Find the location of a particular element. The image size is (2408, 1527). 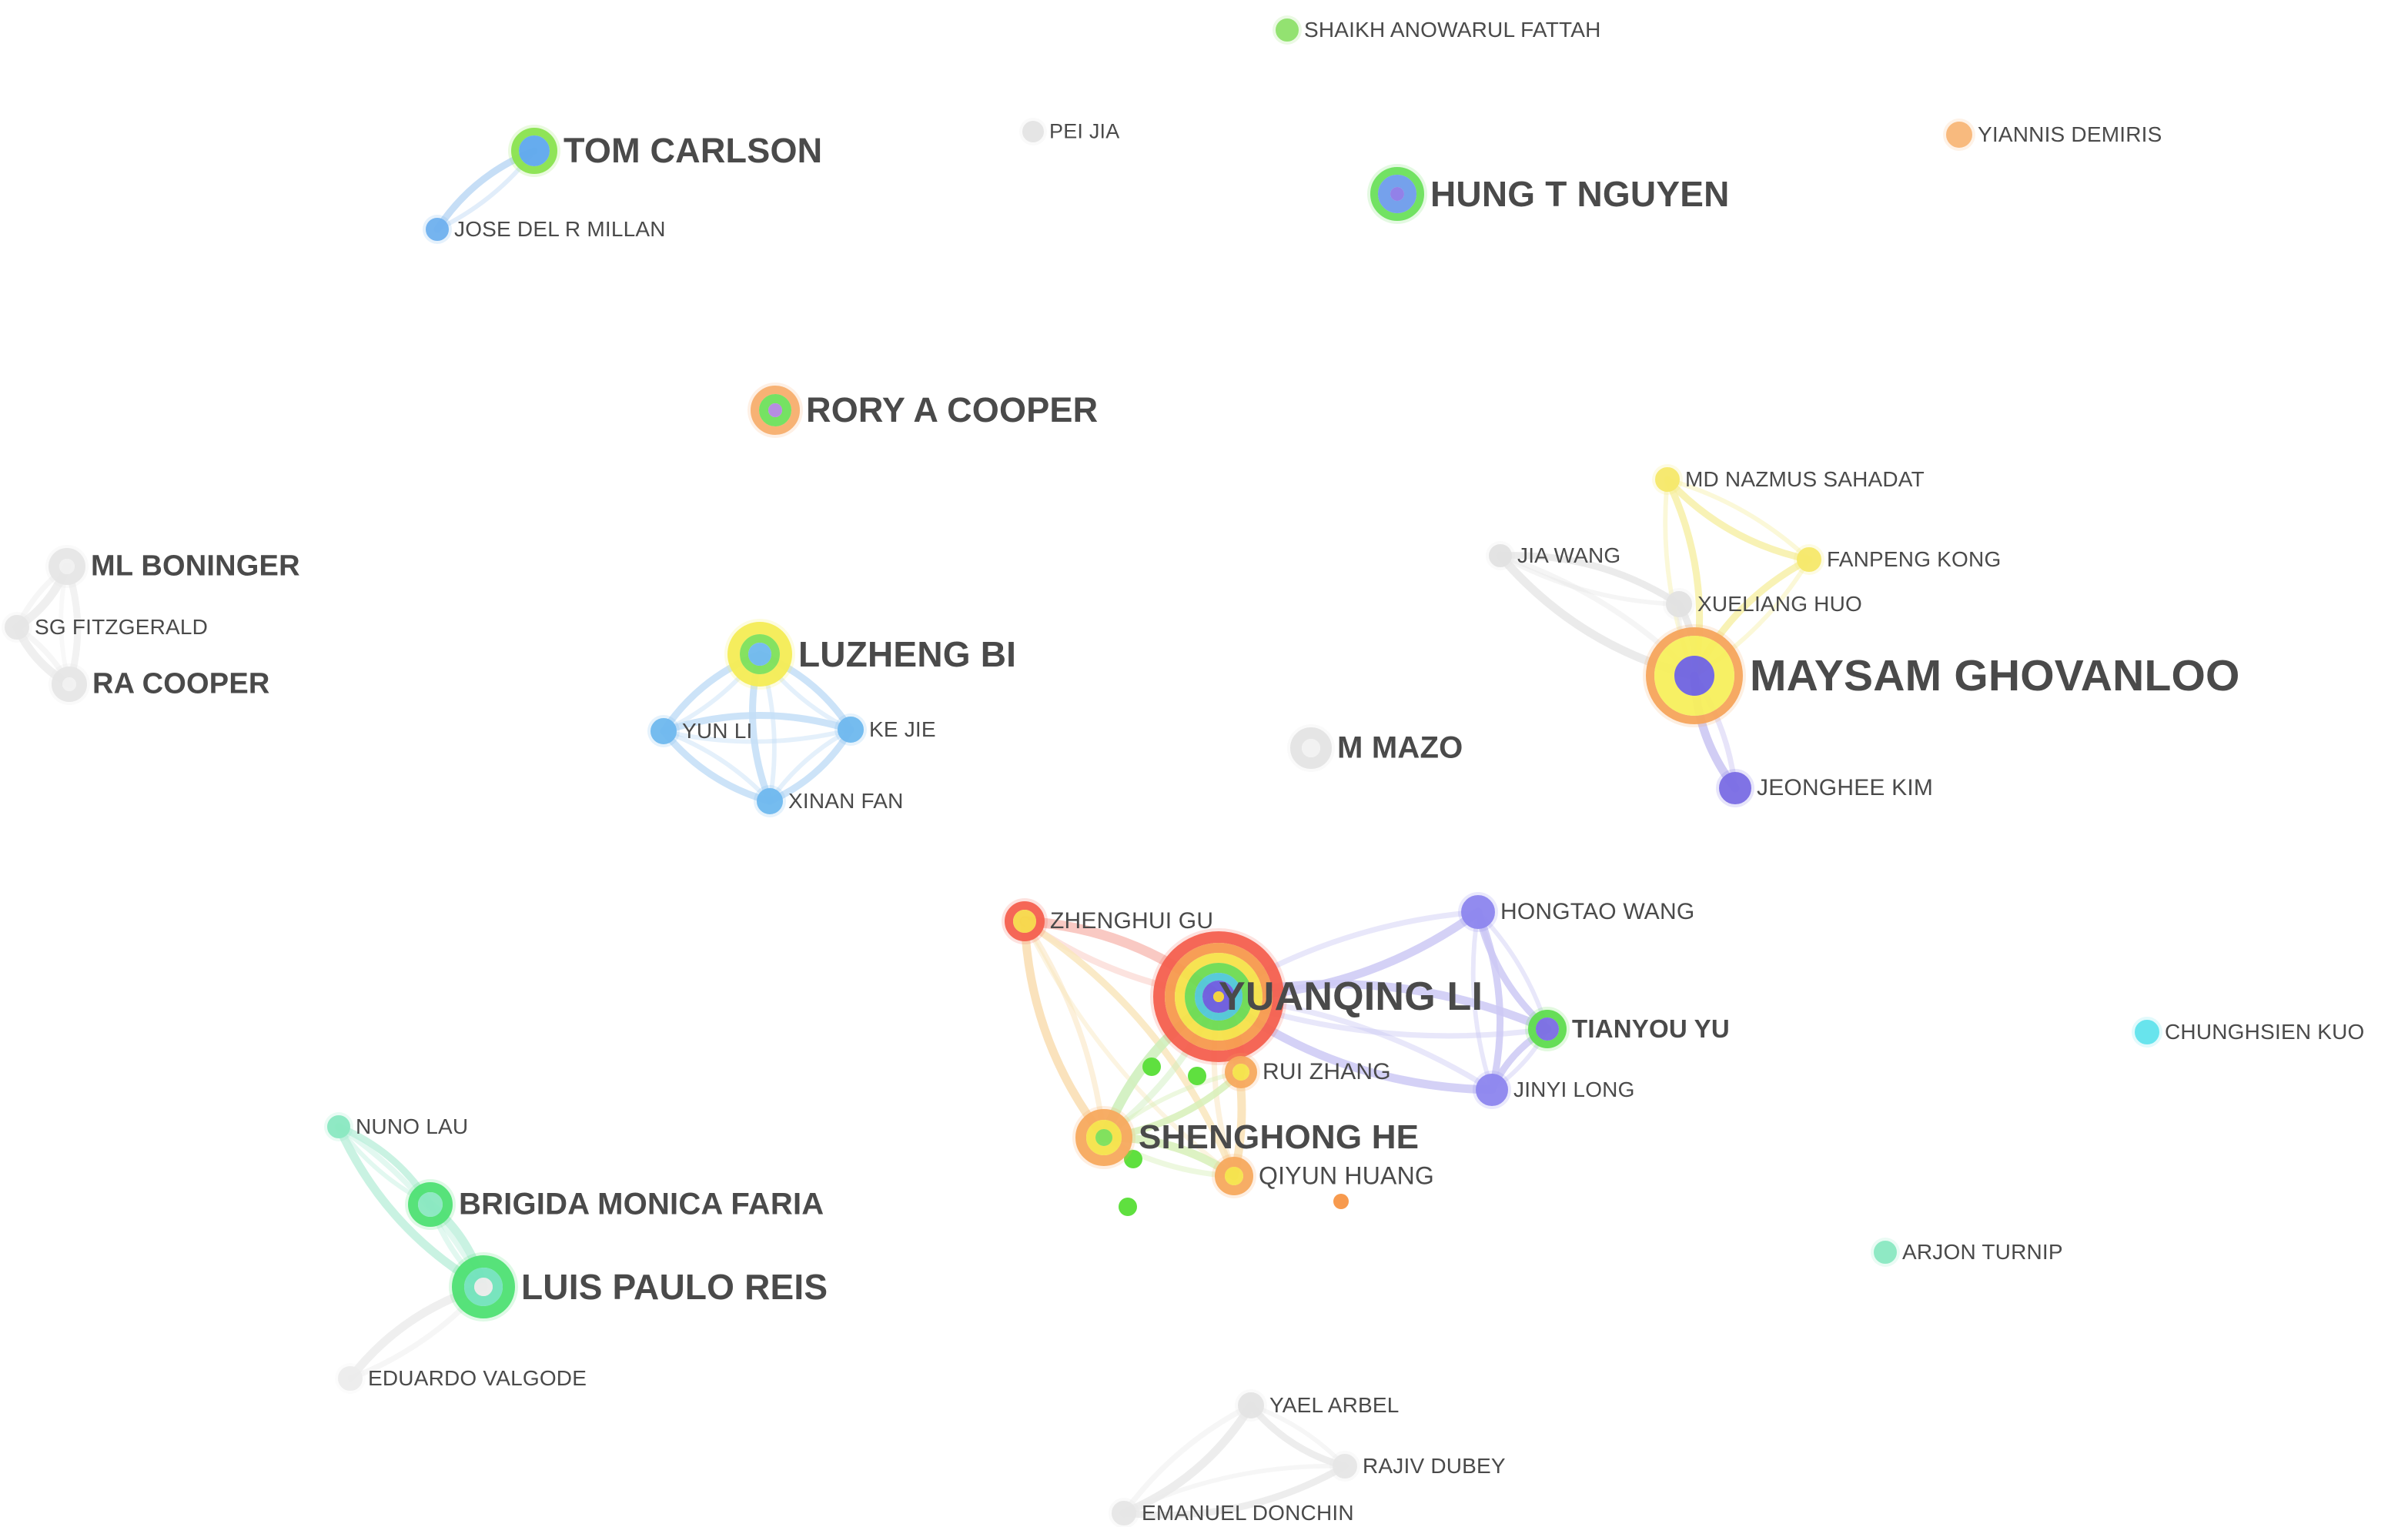

author-node-fanpeng-kong is located at coordinates (1809, 559).